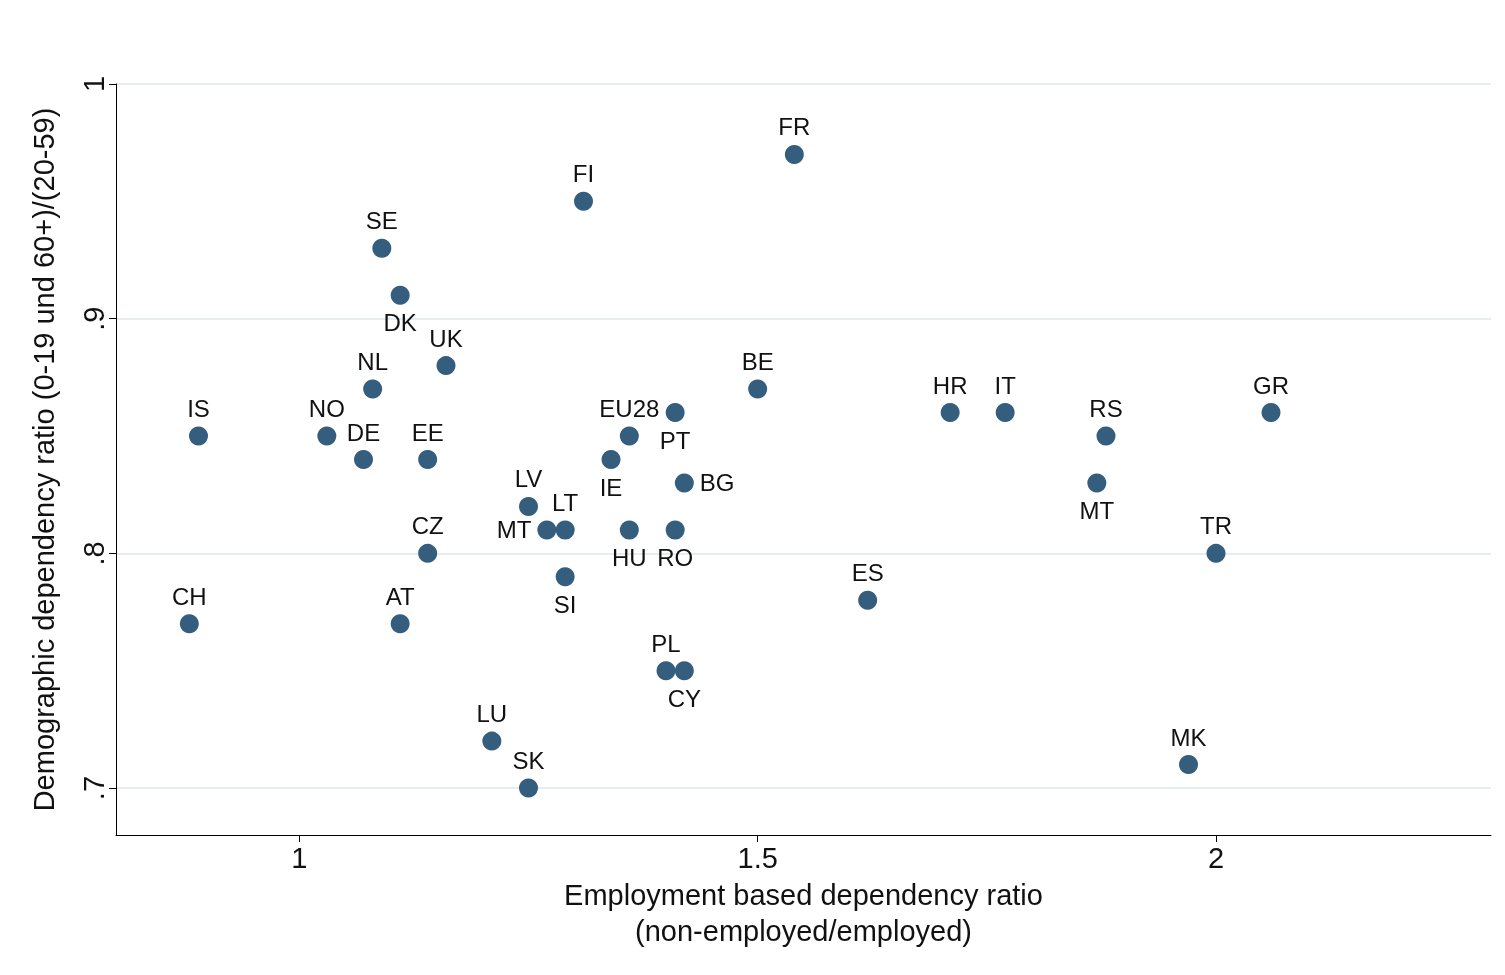 This screenshot has height=975, width=1505. I want to click on annotation: UK, so click(446, 338).